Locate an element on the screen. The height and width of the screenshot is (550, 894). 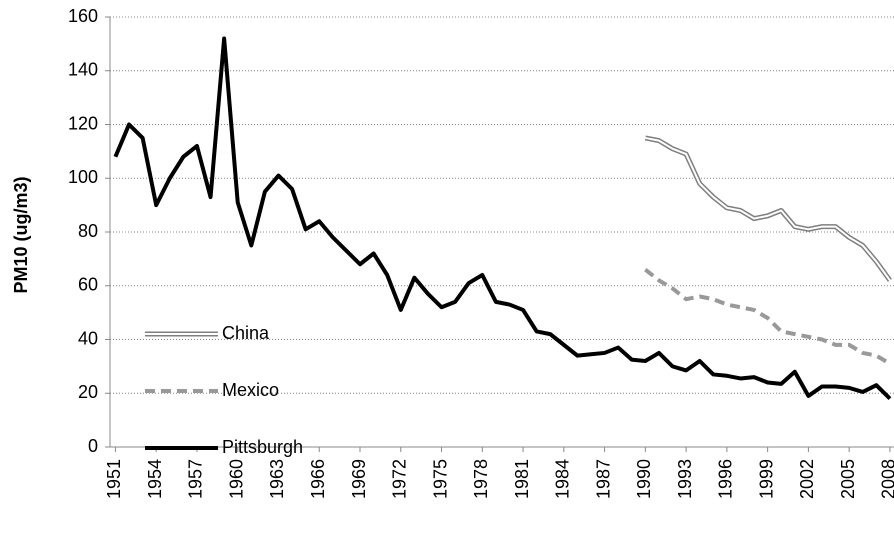
line-inner is located at coordinates (768, 208).